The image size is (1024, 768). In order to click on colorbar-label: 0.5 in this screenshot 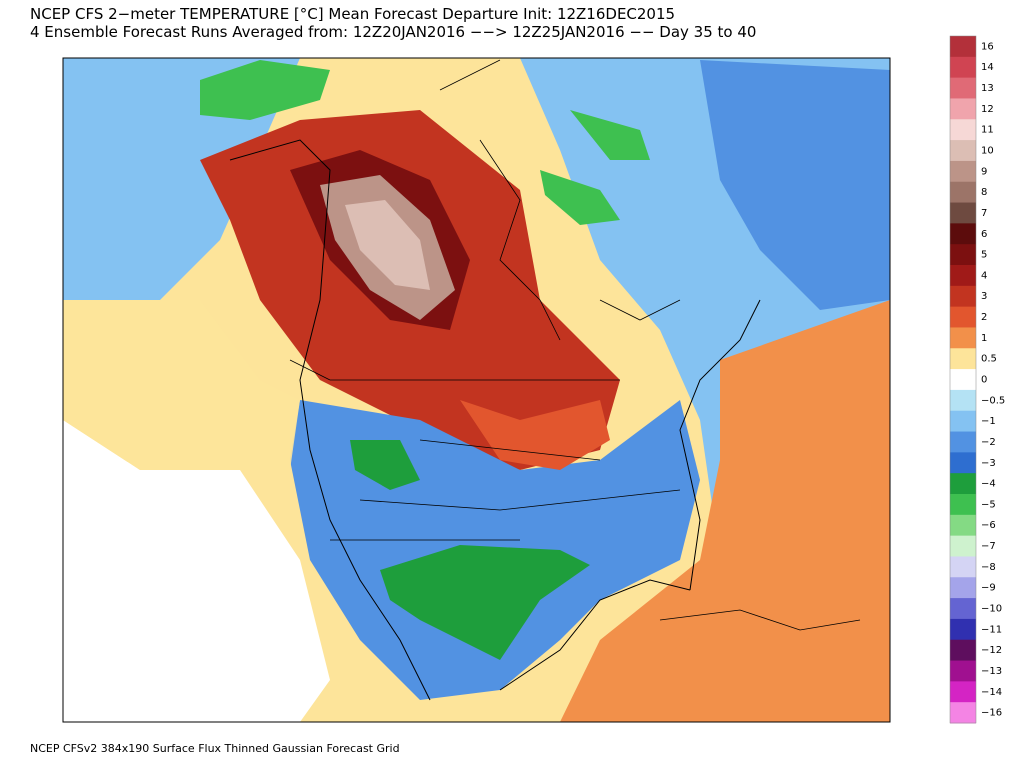, I will do `click(989, 359)`.